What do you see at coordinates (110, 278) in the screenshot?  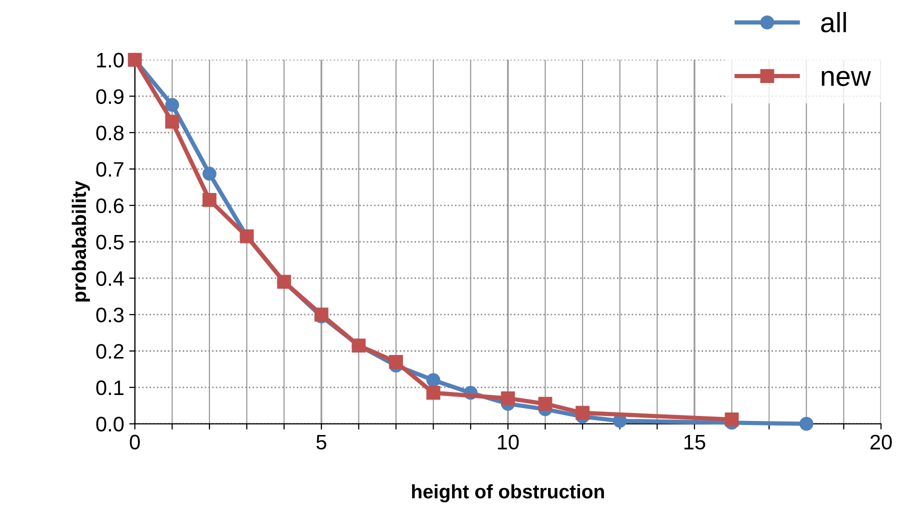 I see `y-tick-label: 0.4` at bounding box center [110, 278].